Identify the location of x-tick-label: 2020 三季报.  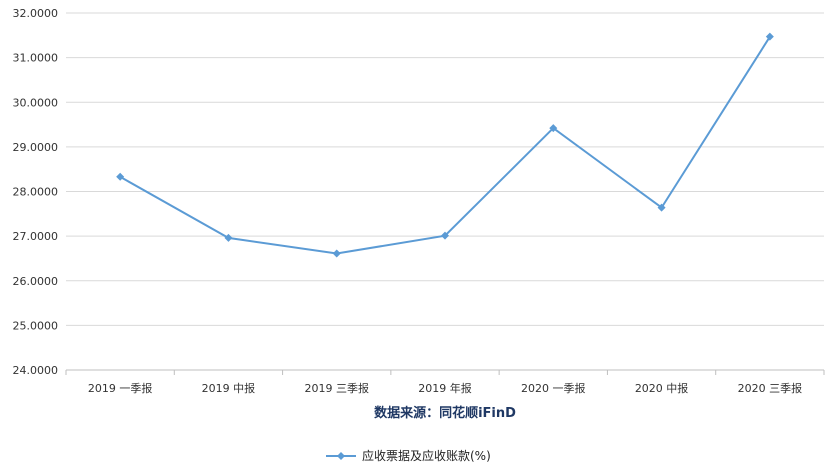
(770, 388).